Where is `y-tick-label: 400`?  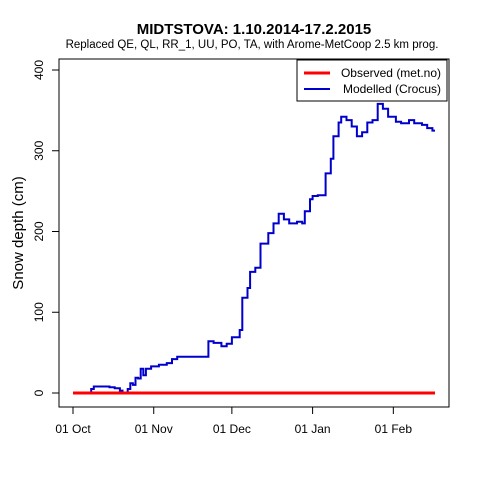
y-tick-label: 400 is located at coordinates (39, 70).